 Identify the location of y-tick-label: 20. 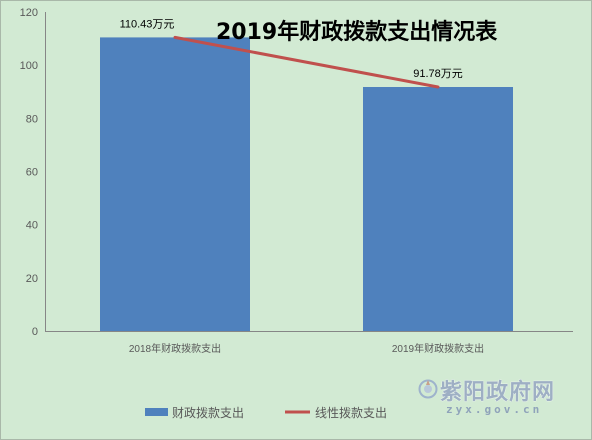
(32, 279).